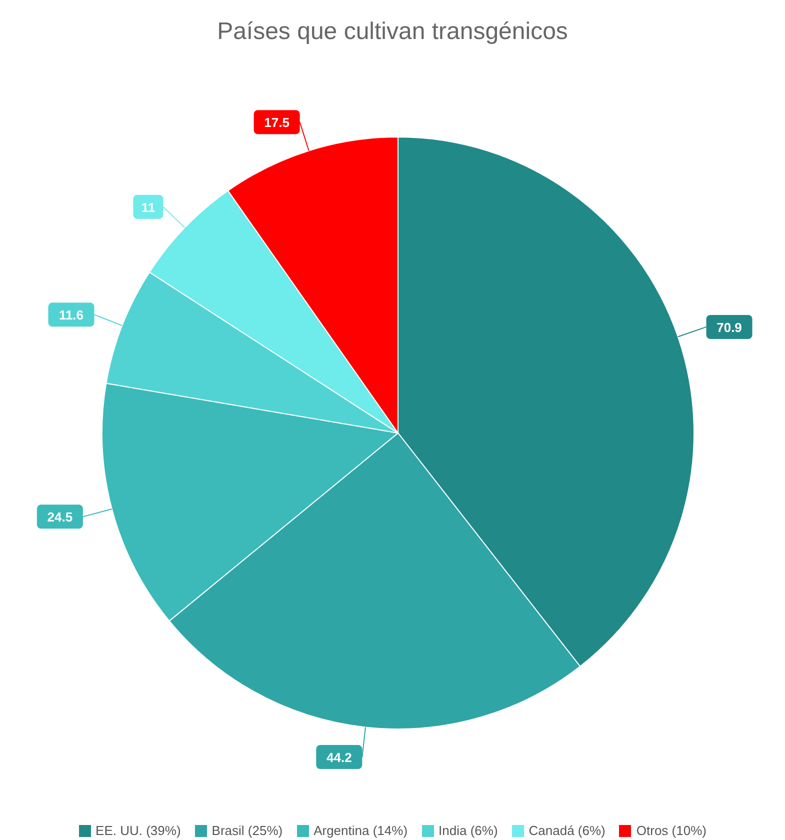 This screenshot has height=840, width=785. I want to click on data-label: 44.2, so click(339, 758).